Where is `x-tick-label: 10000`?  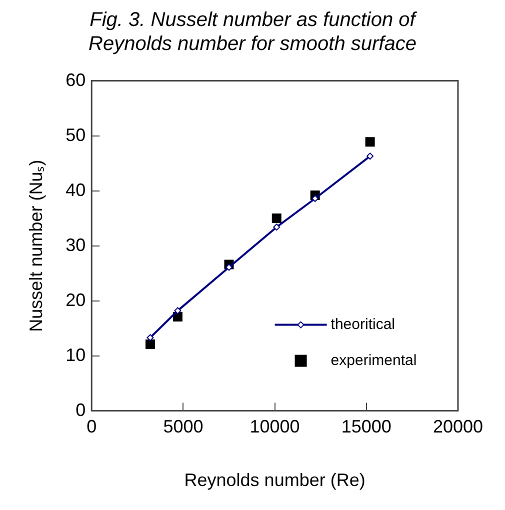 x-tick-label: 10000 is located at coordinates (275, 426).